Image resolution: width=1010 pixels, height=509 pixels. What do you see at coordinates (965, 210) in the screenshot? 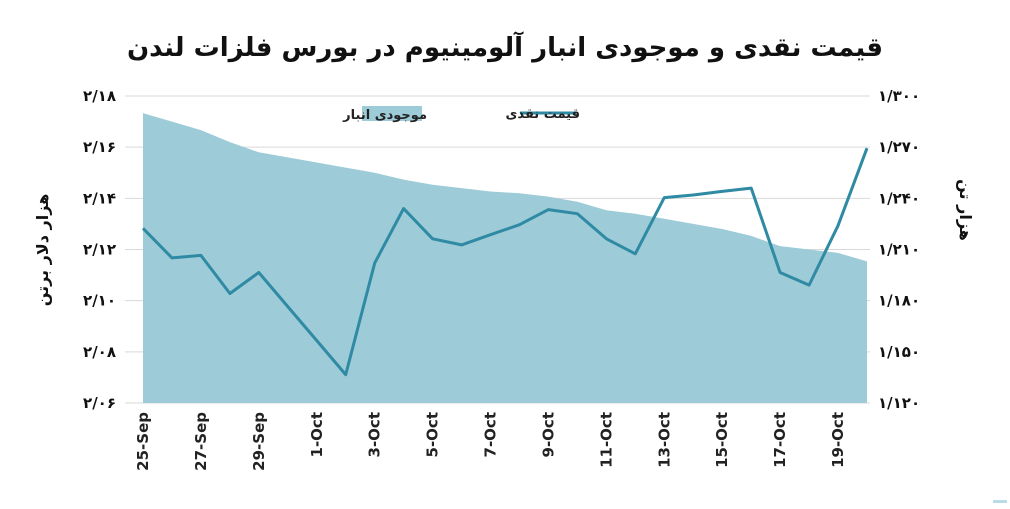
I see `y-axis-right-label: هزار تن` at bounding box center [965, 210].